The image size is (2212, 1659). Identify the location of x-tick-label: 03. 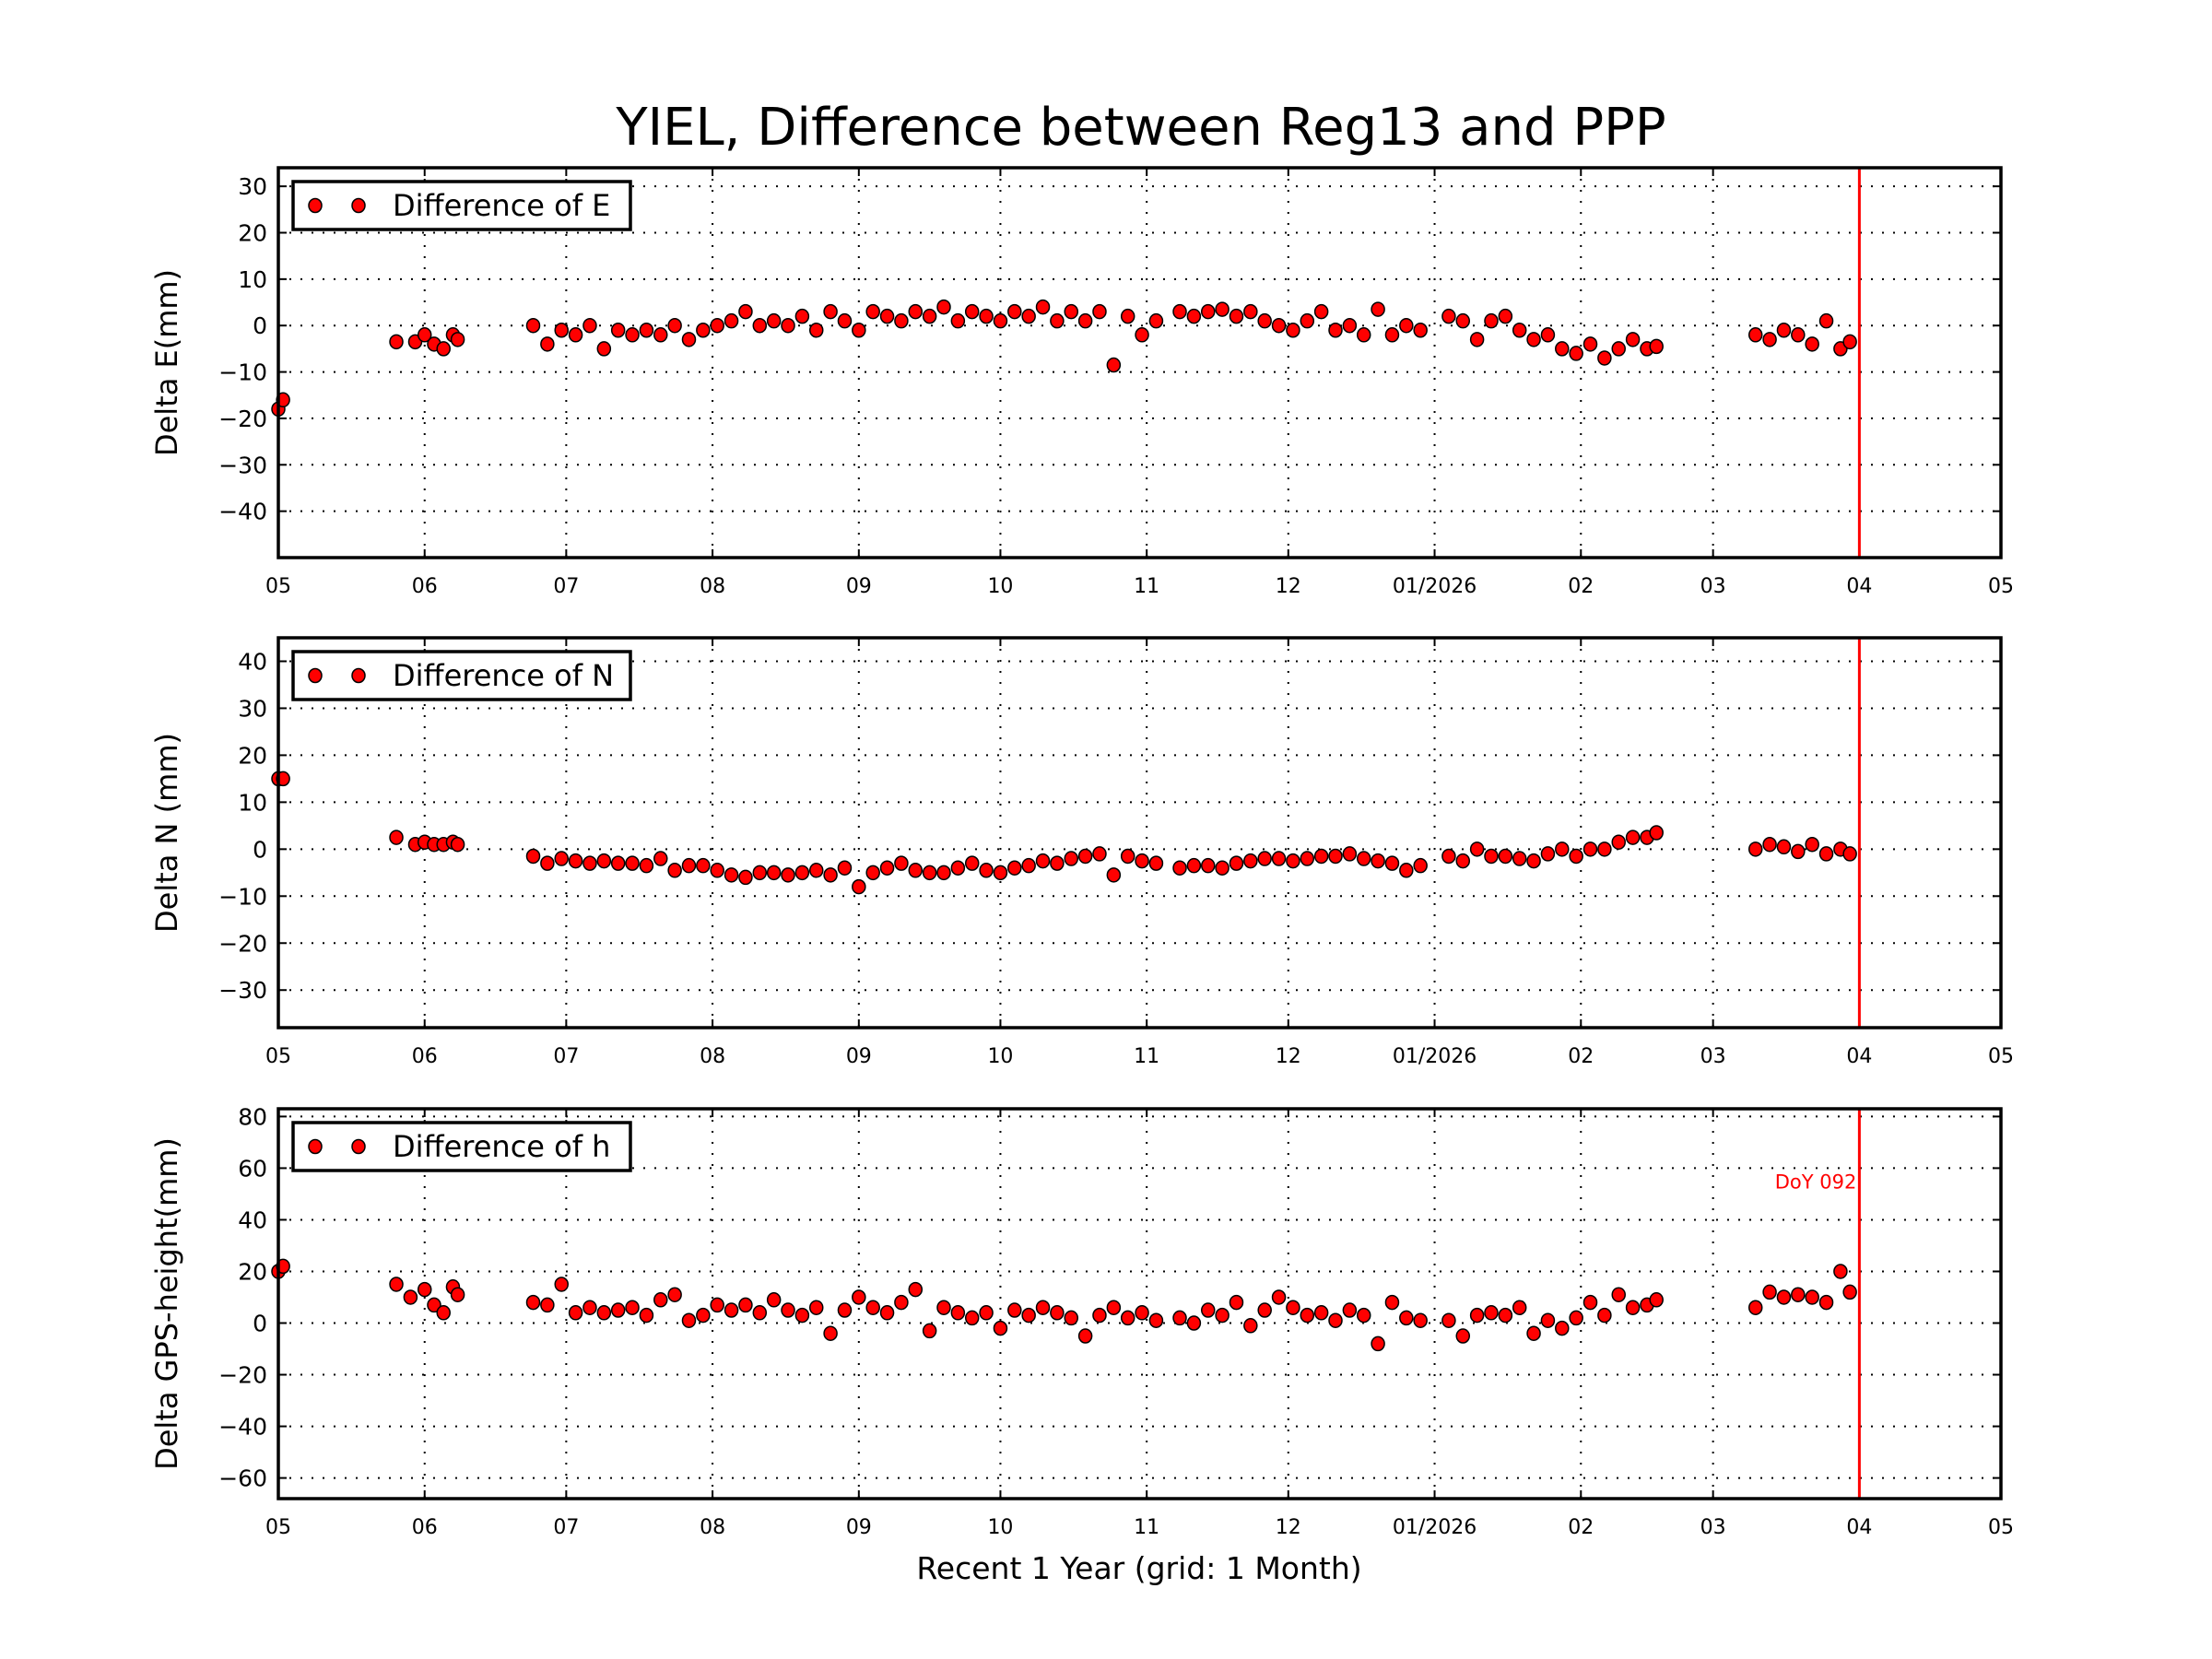
(1713, 1527).